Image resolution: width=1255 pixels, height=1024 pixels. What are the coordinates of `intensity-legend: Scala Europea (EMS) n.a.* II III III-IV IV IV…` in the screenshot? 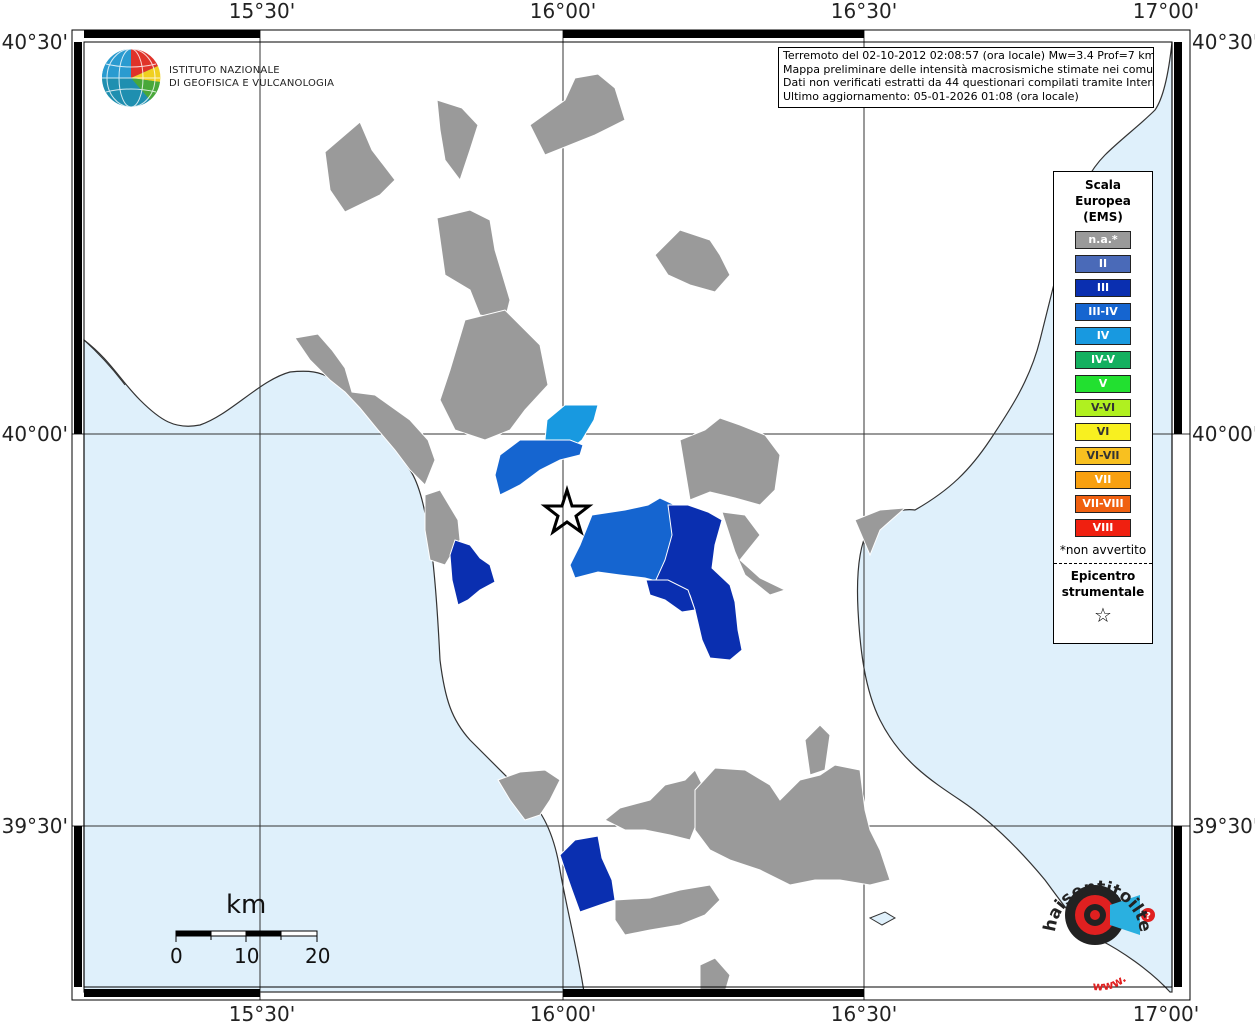 It's located at (1103, 407).